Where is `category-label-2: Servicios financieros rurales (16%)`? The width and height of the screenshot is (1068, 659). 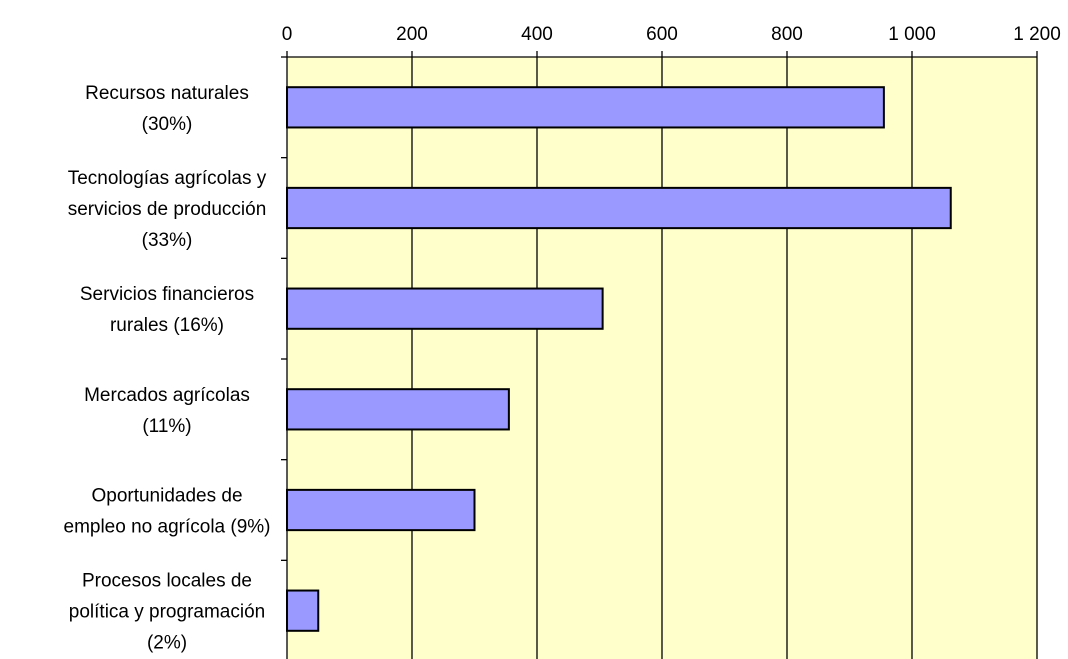 category-label-2: Servicios financieros rurales (16%) is located at coordinates (167, 310).